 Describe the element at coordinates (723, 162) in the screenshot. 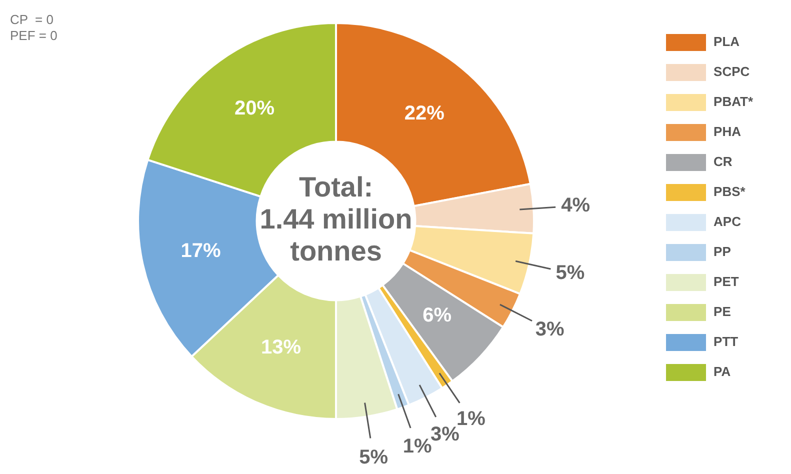

I see `legend-label: CR` at that location.